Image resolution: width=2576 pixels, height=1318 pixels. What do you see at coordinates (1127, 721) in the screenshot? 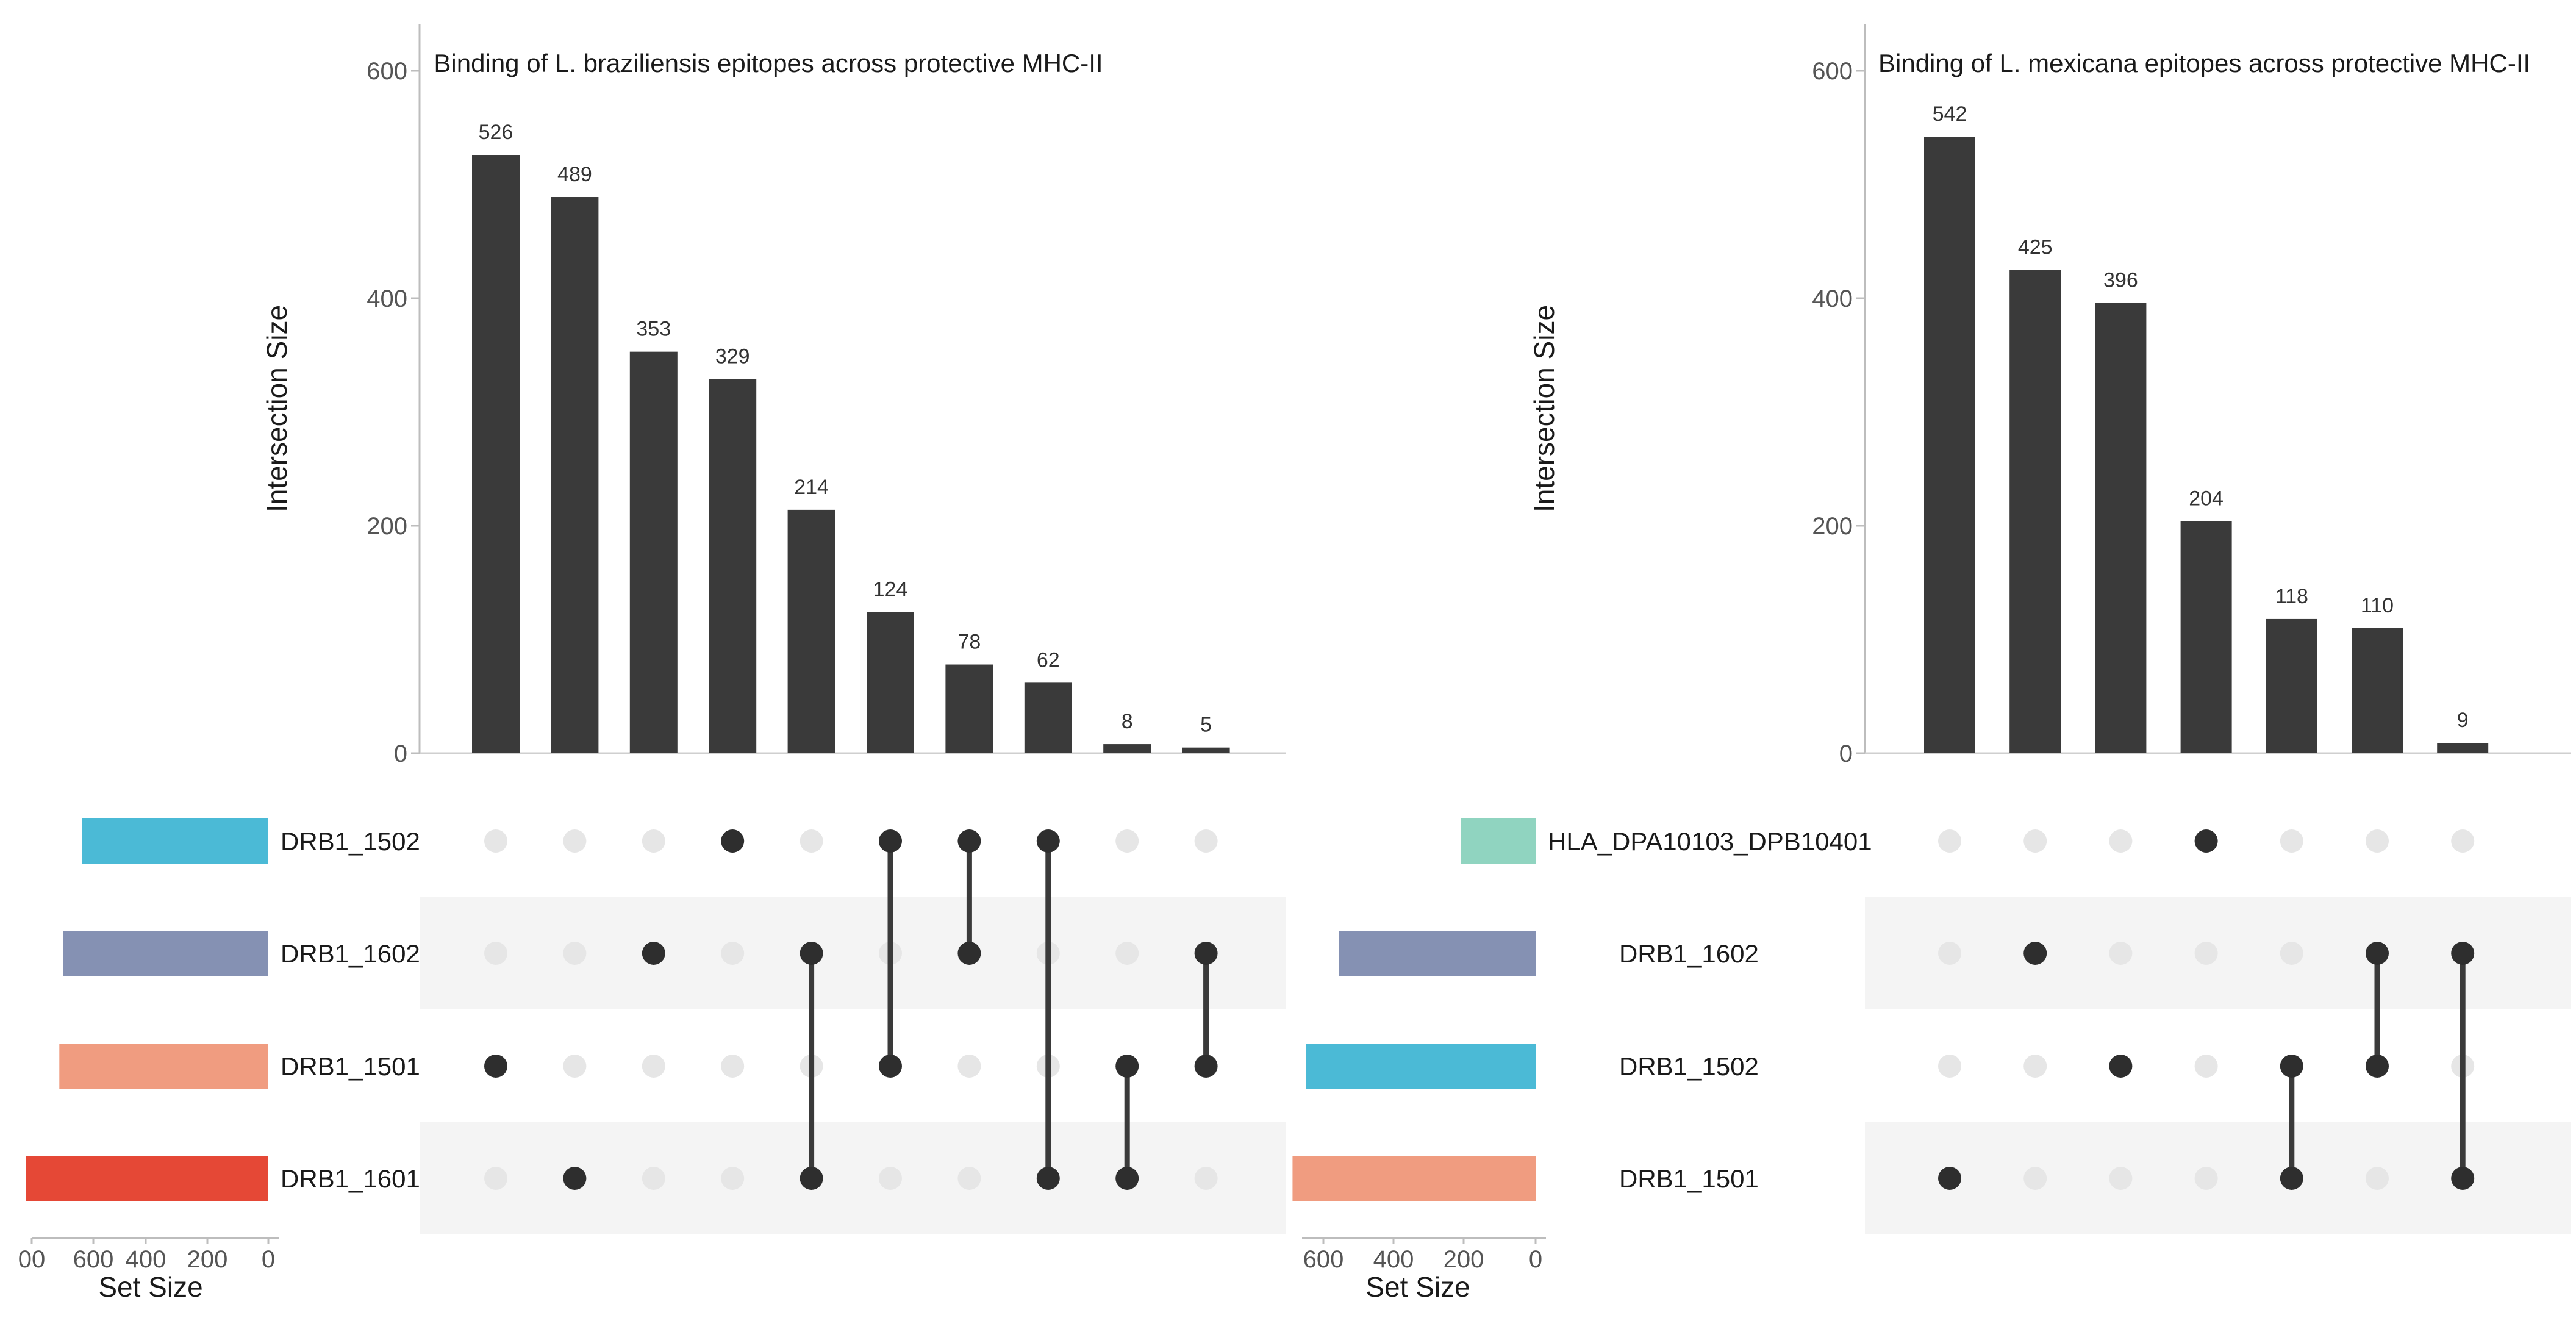
I see `bar-value-label: 8` at bounding box center [1127, 721].